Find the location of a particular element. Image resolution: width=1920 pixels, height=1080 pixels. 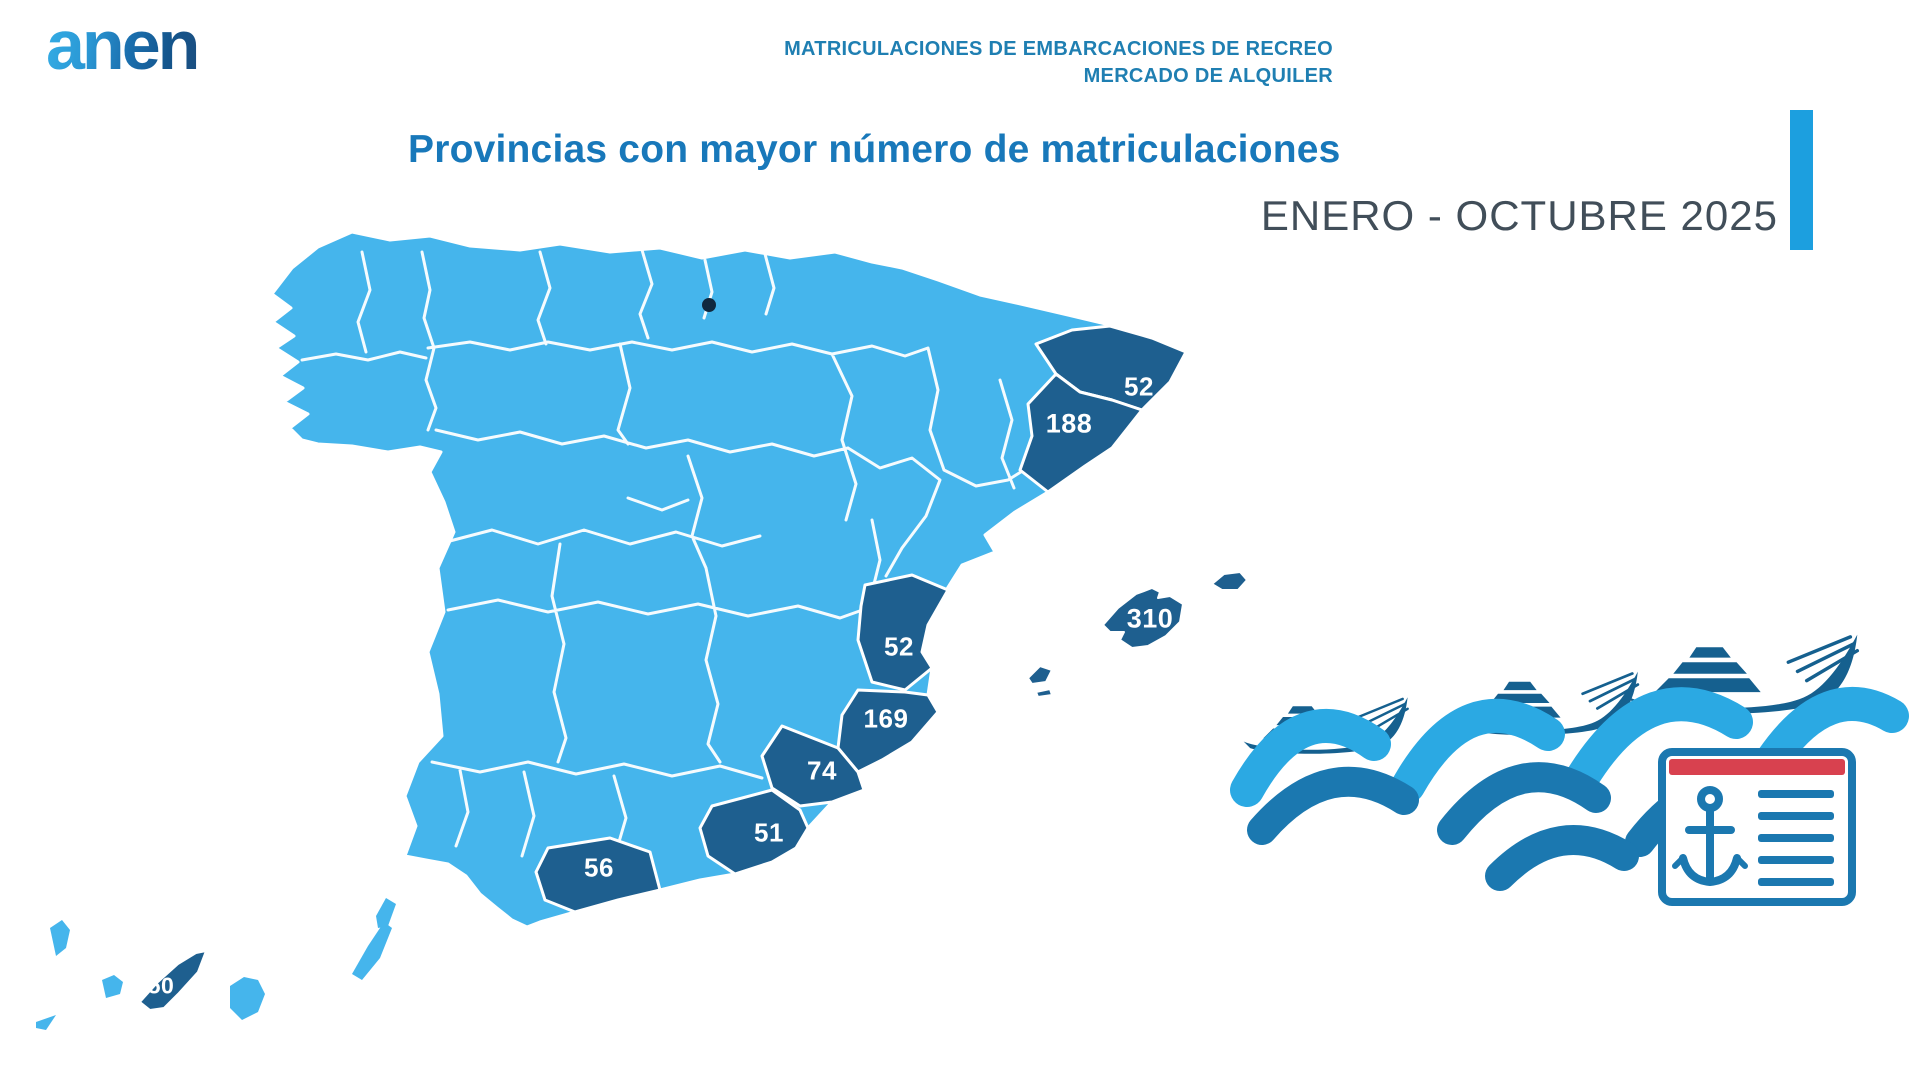

card-text-lines is located at coordinates (1796, 838).